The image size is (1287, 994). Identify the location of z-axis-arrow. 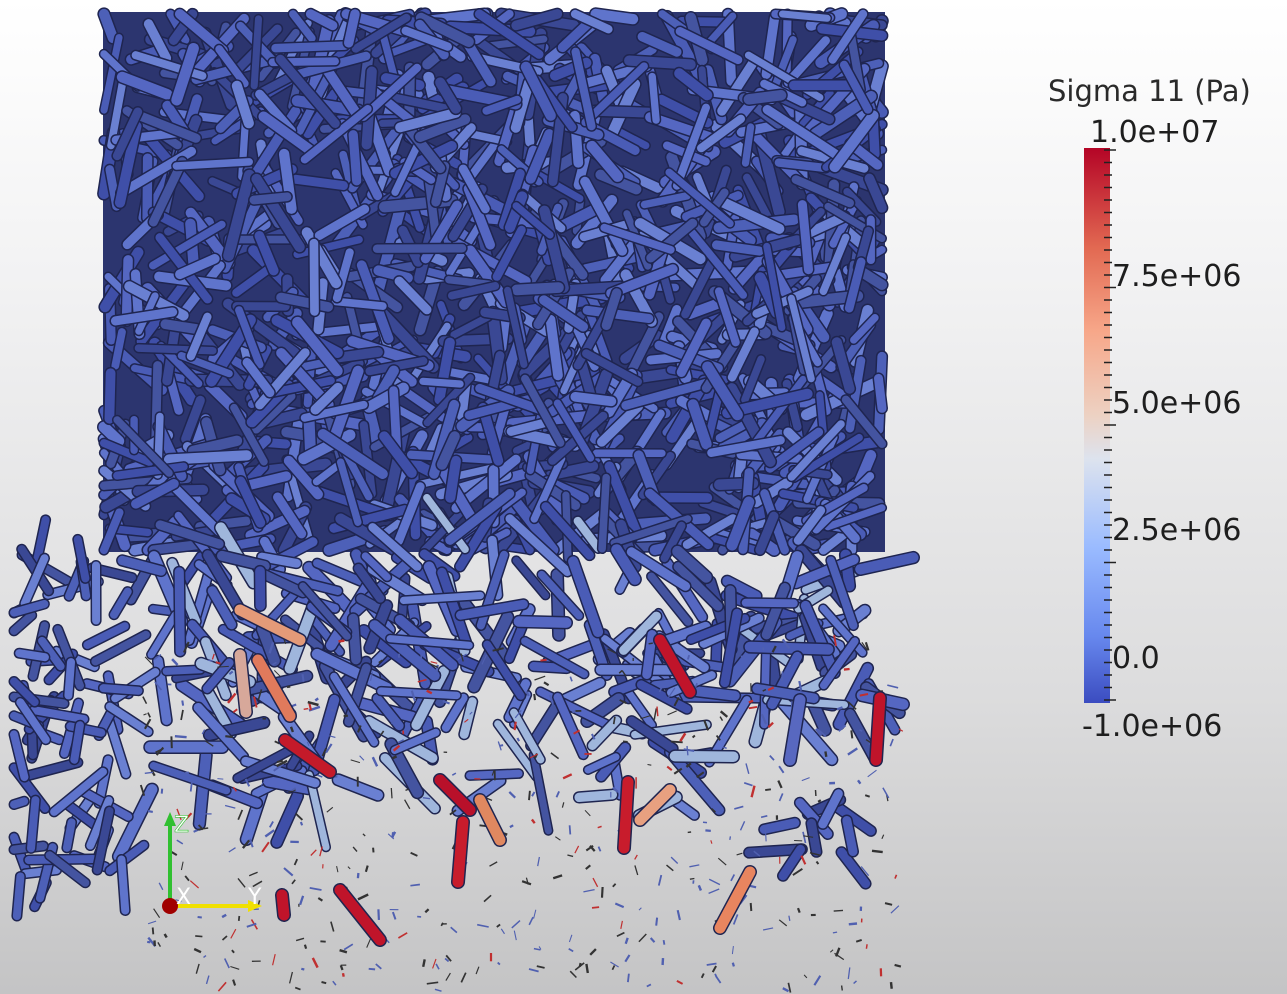
(170, 819).